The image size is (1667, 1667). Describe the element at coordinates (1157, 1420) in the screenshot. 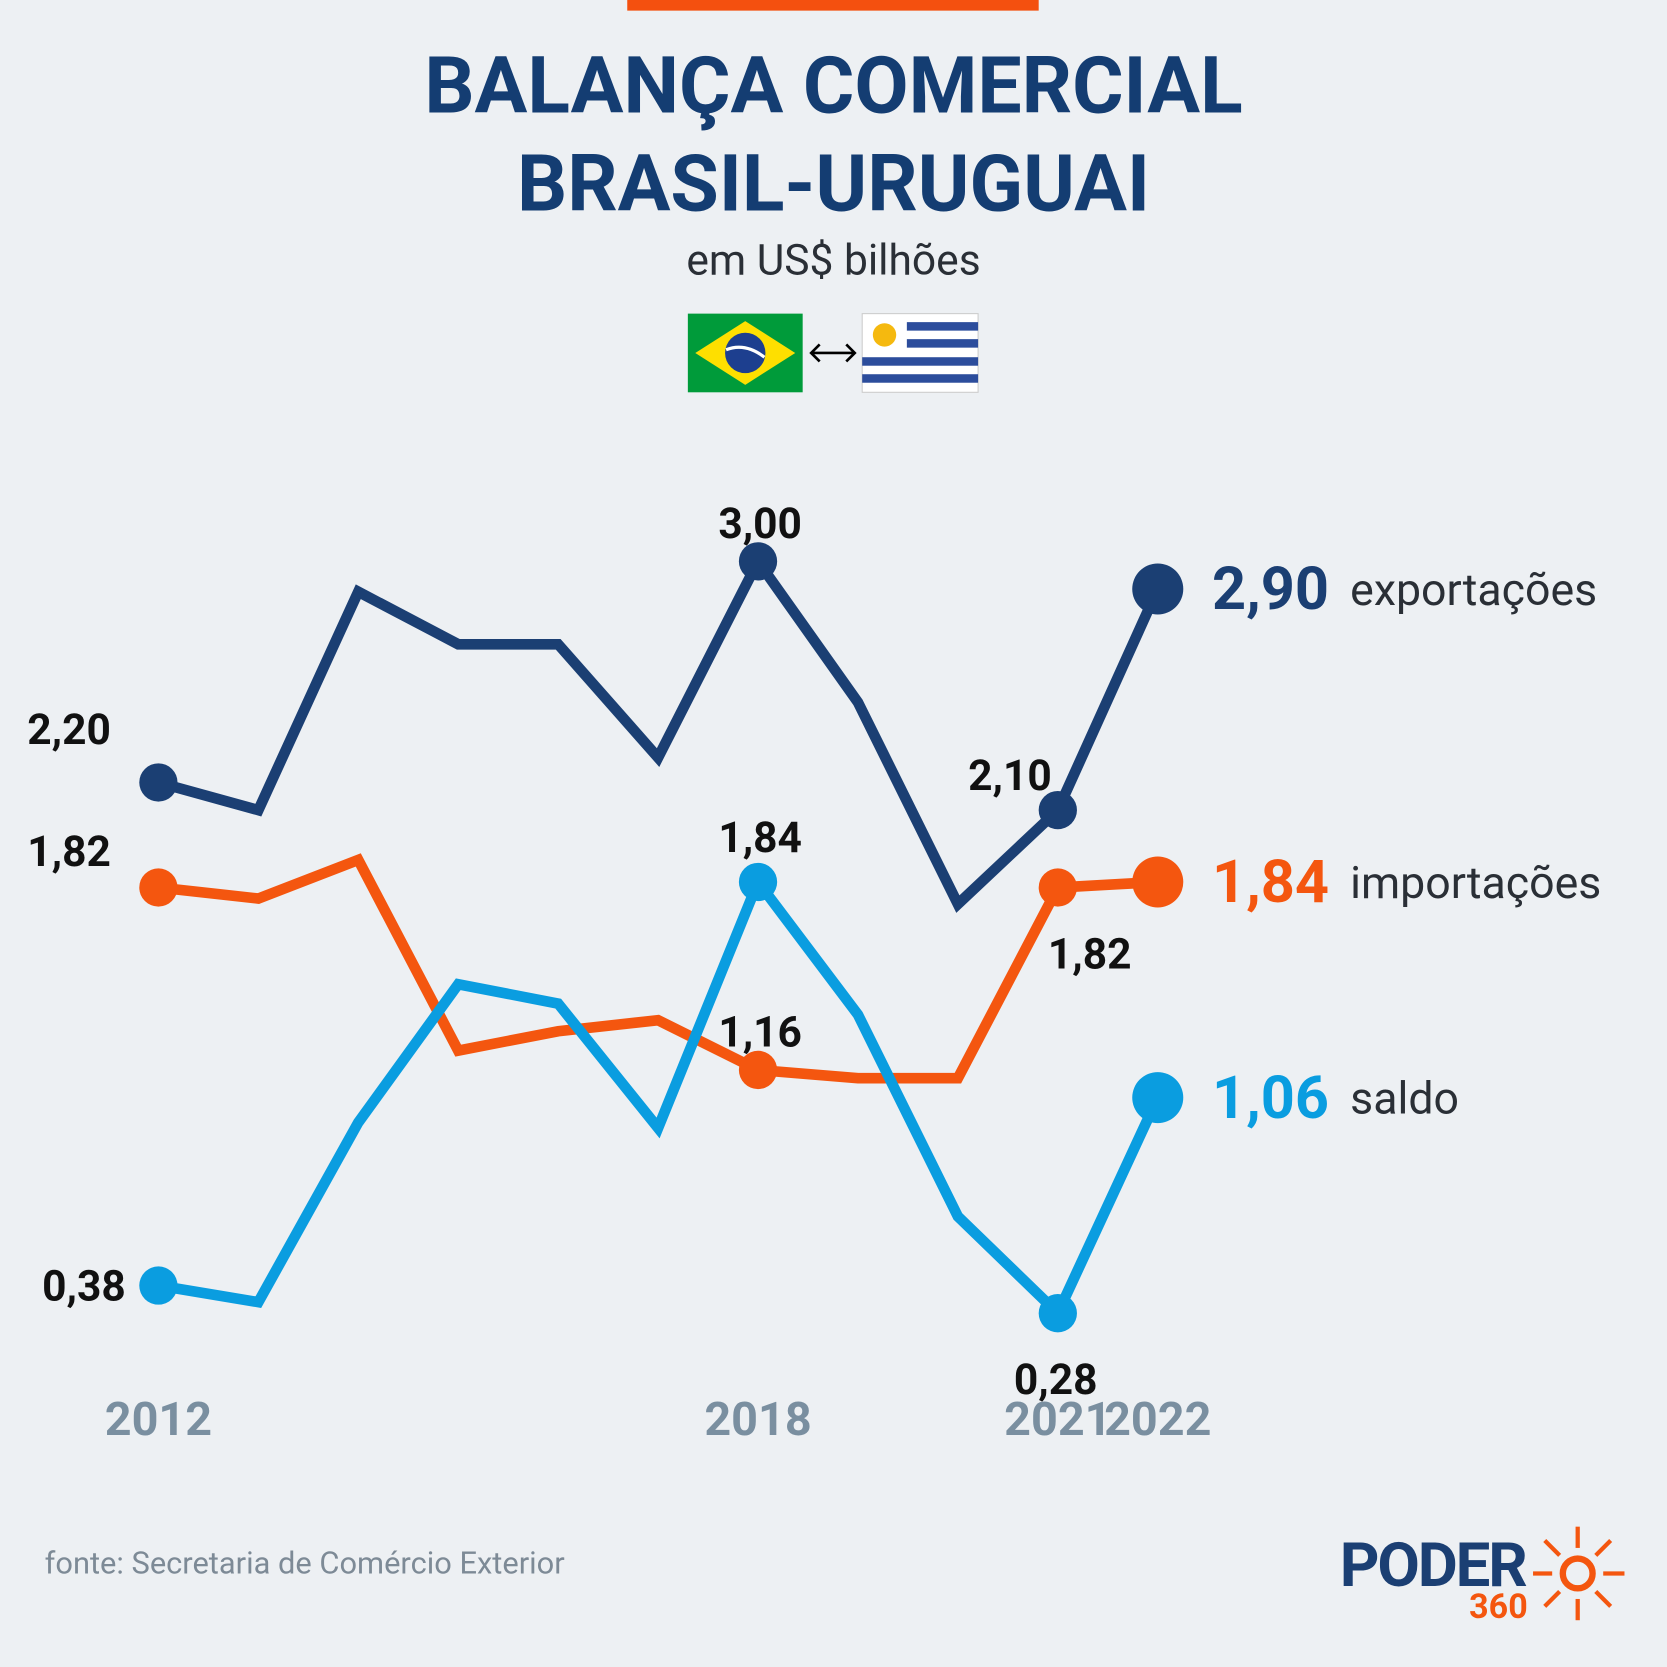

I see `x-tick-label: 2022` at that location.